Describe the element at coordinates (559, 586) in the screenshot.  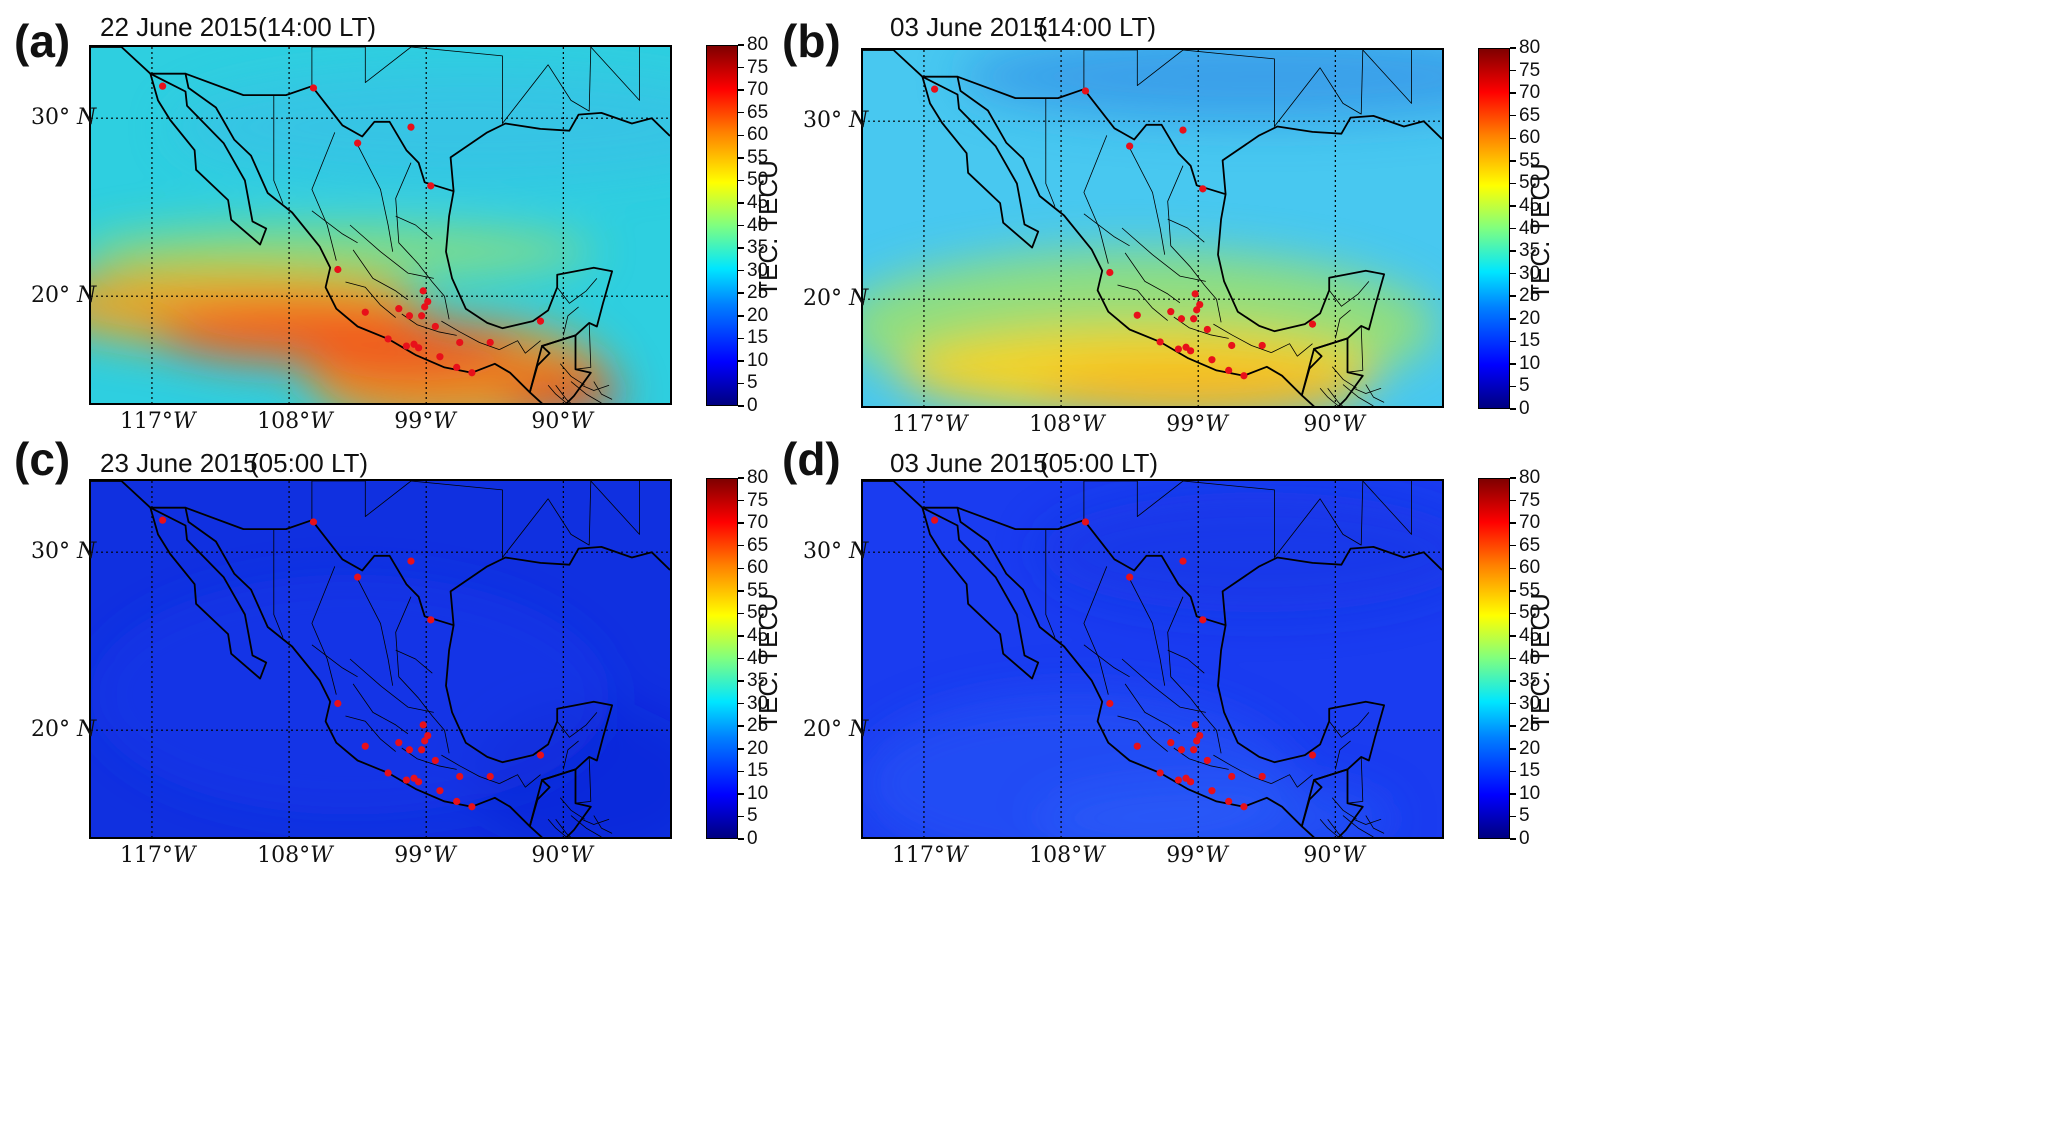
I see `gulf-coastline` at that location.